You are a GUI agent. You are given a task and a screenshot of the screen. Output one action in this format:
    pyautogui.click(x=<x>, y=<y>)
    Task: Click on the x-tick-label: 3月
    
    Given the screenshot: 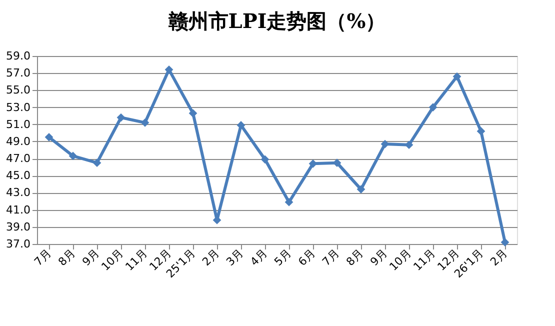 What is the action you would take?
    pyautogui.click(x=235, y=257)
    